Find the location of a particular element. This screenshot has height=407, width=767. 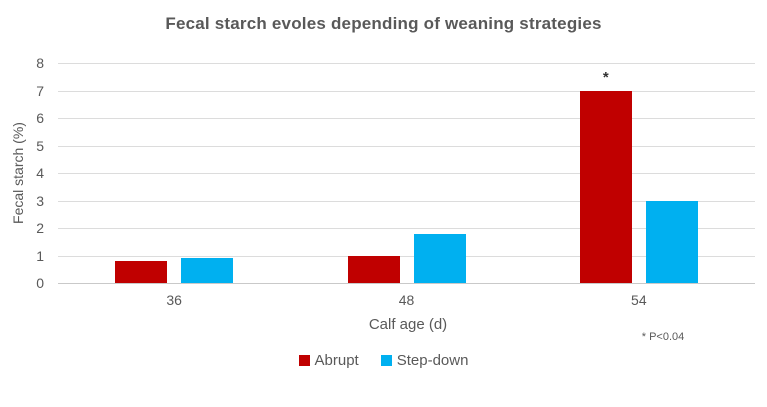

legend: Abrupt Step-down is located at coordinates (383, 360).